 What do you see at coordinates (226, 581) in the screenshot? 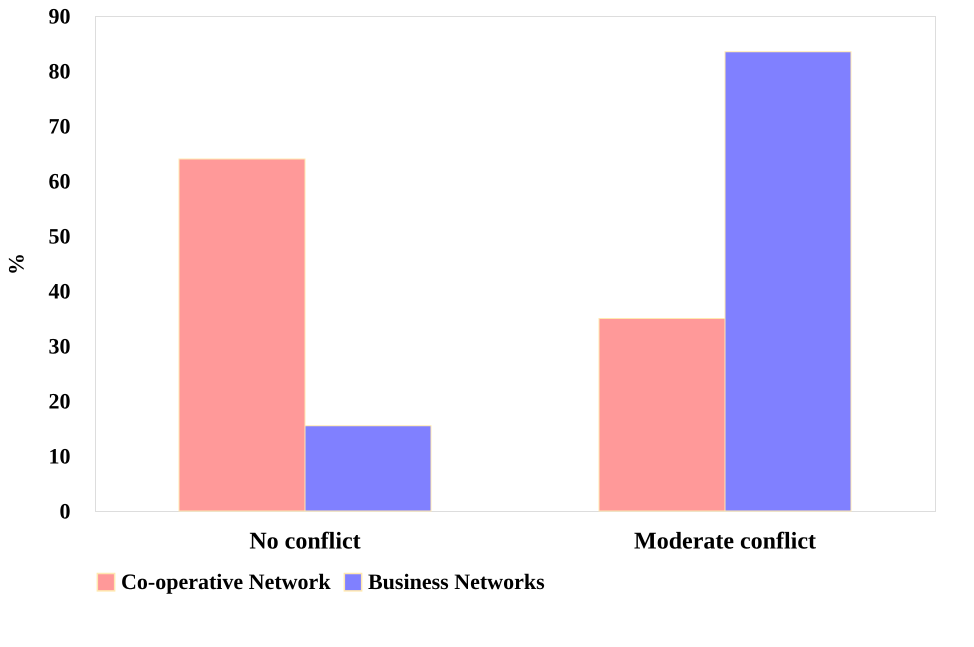
I see `legend-label: Co-operative Network` at bounding box center [226, 581].